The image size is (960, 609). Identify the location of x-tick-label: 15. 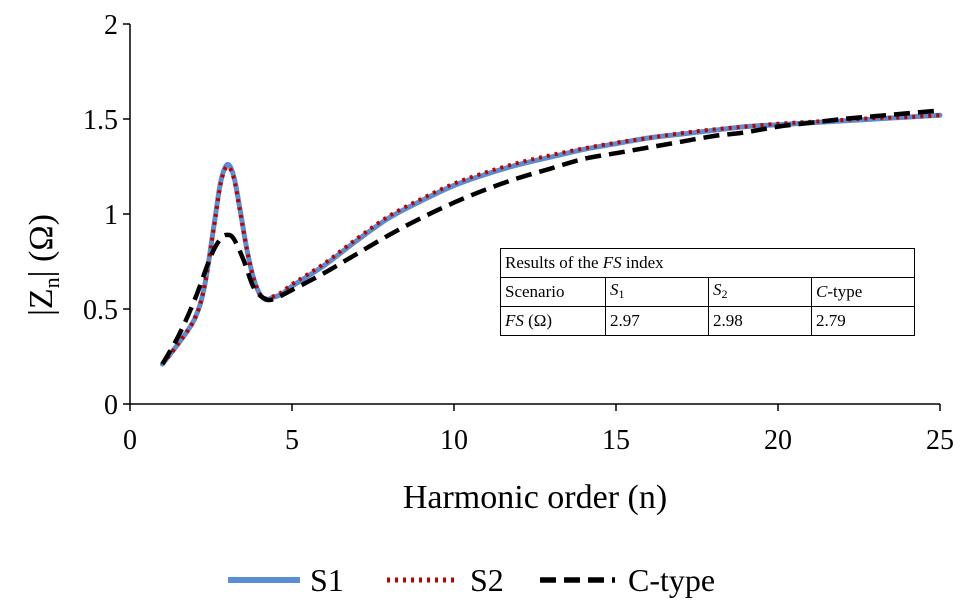
(616, 440).